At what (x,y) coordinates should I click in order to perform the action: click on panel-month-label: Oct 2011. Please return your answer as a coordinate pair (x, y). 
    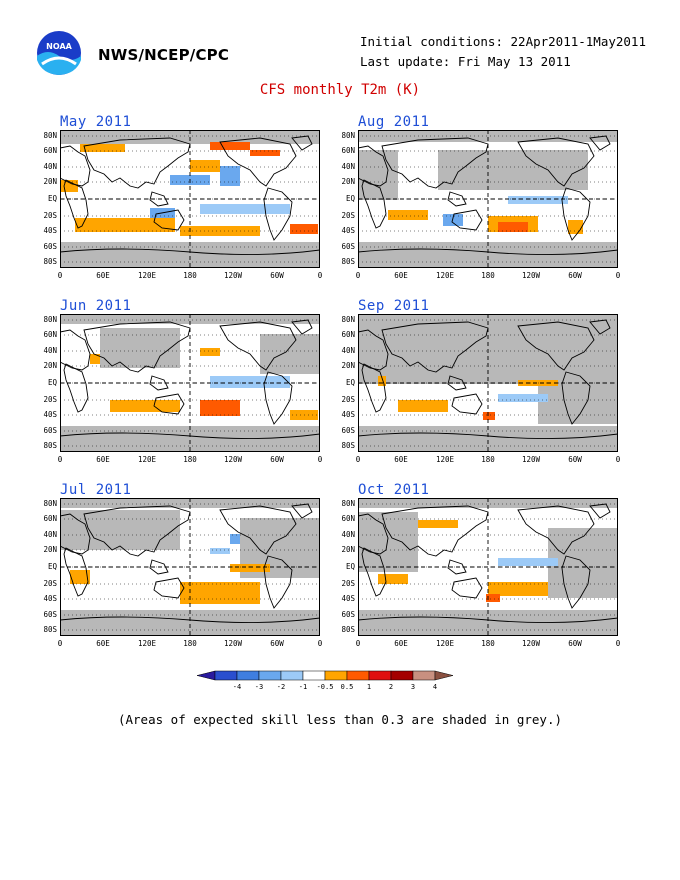
    Looking at the image, I should click on (394, 490).